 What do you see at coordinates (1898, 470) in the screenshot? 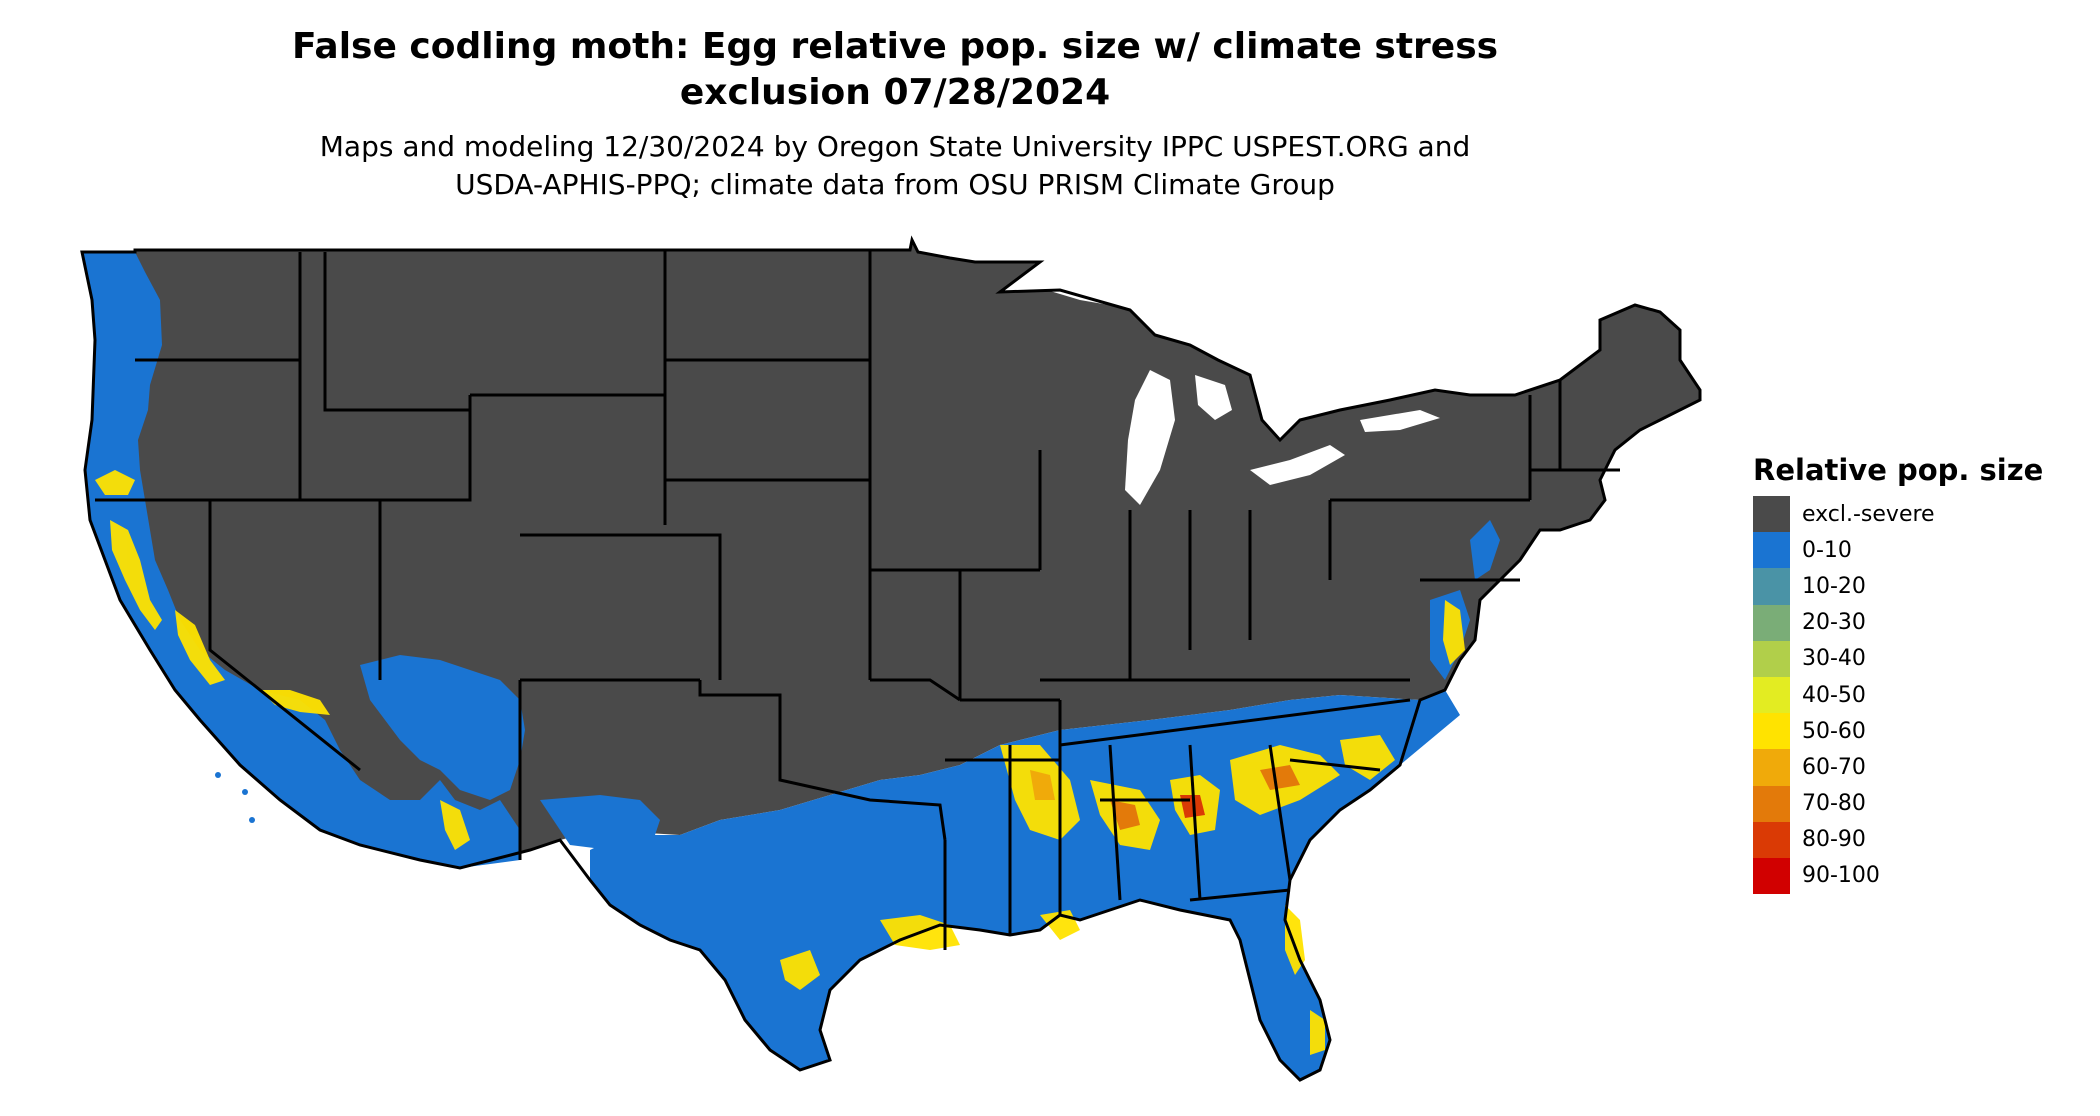
I see `legend-title: Relative pop. size` at bounding box center [1898, 470].